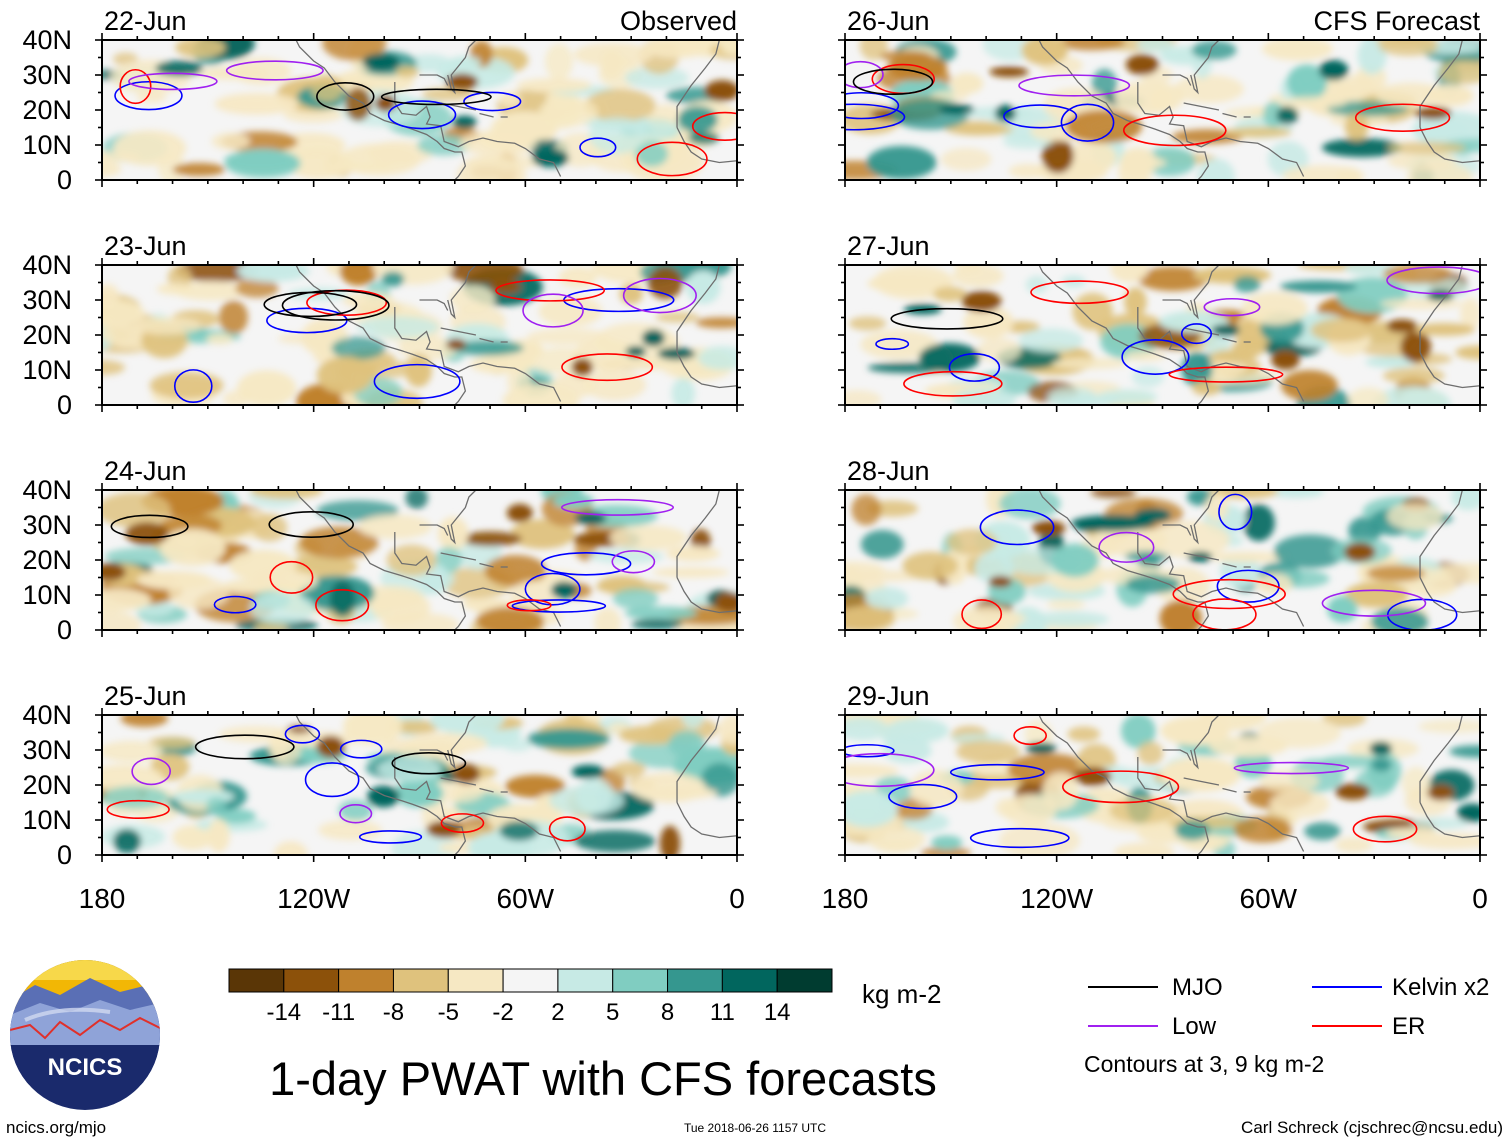 Image resolution: width=1510 pixels, height=1141 pixels. What do you see at coordinates (888, 246) in the screenshot?
I see `panel-date-label: 27-Jun` at bounding box center [888, 246].